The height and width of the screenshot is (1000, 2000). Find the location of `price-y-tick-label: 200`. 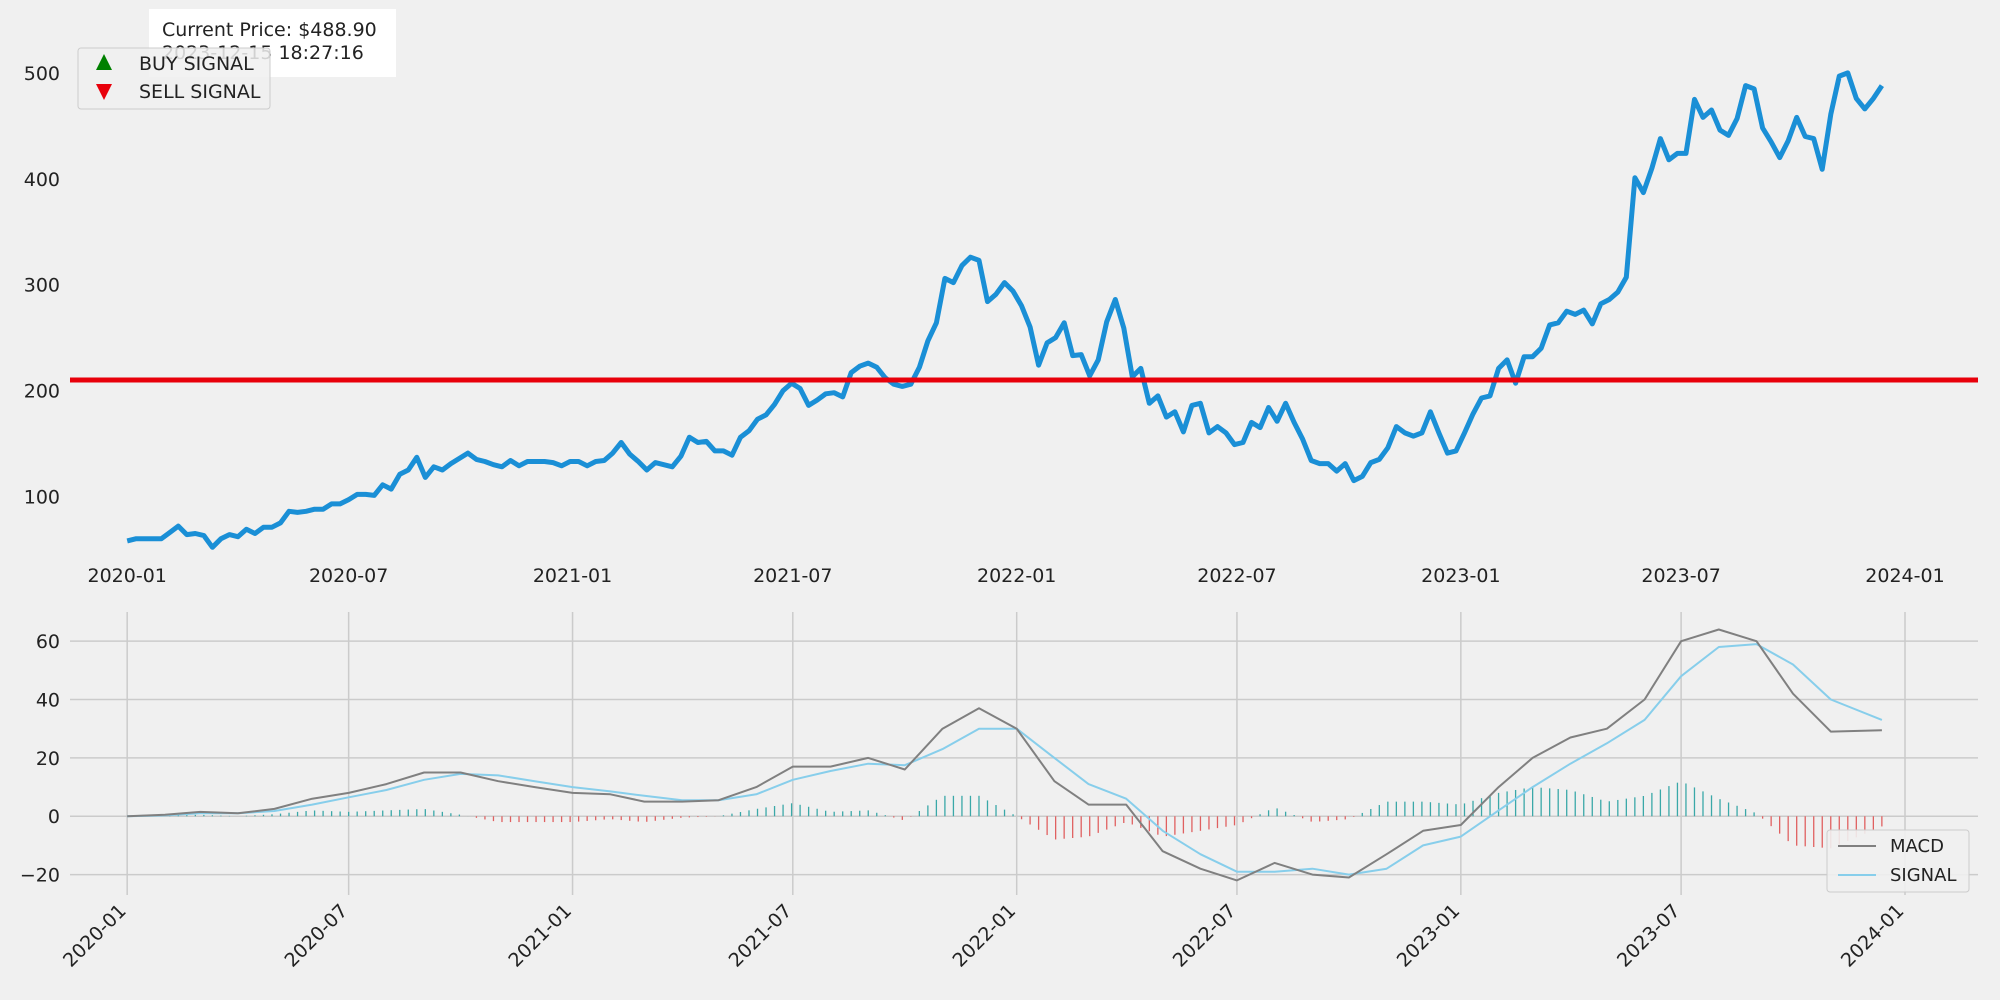

price-y-tick-label: 200 is located at coordinates (42, 392).